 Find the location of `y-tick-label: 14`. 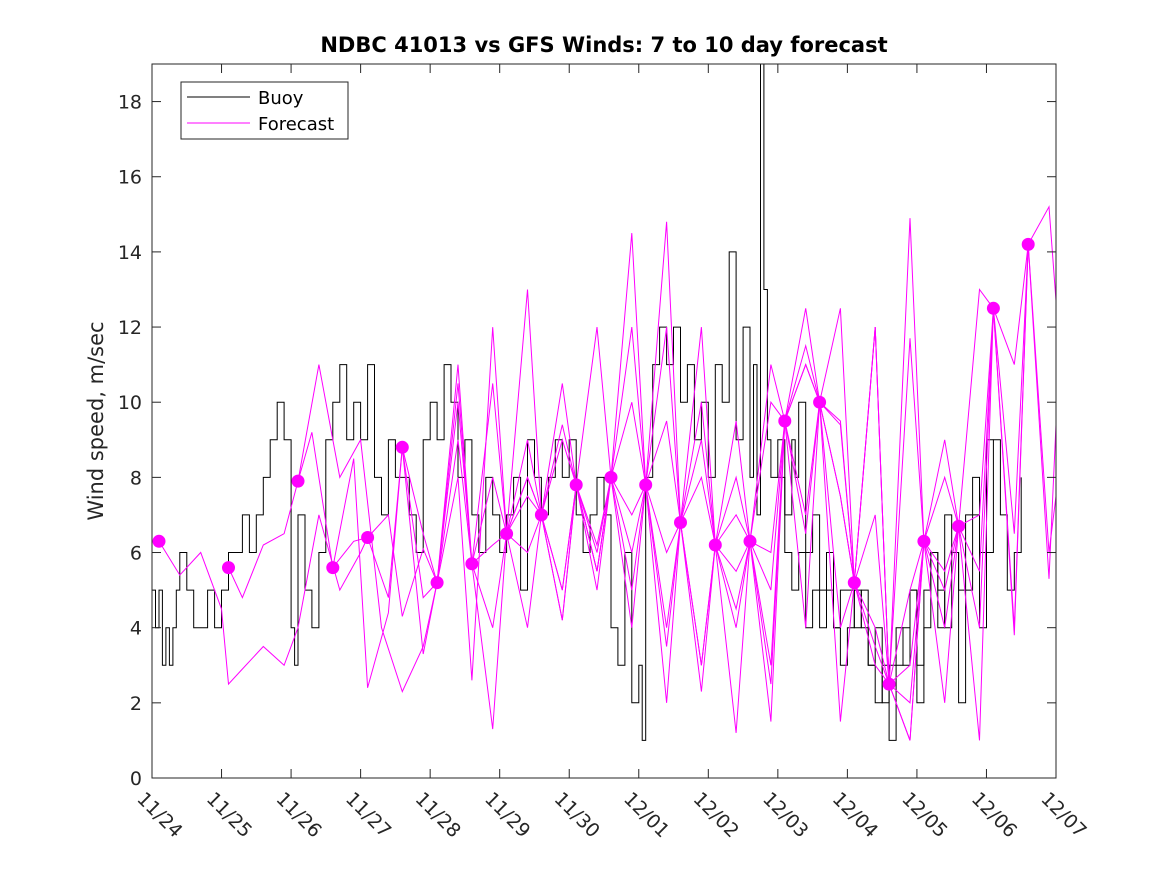

y-tick-label: 14 is located at coordinates (130, 253).